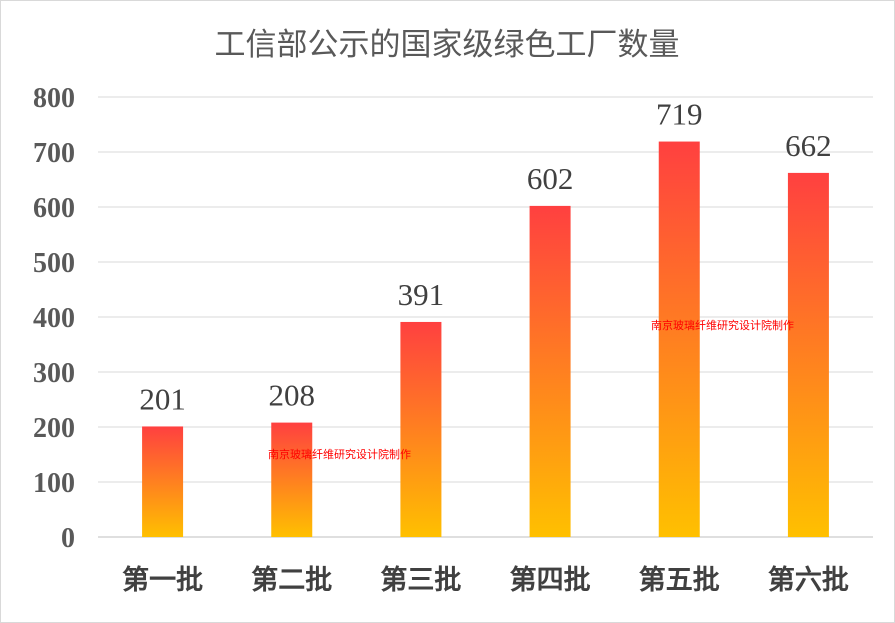  I want to click on y-tick-label: 0, so click(68, 538).